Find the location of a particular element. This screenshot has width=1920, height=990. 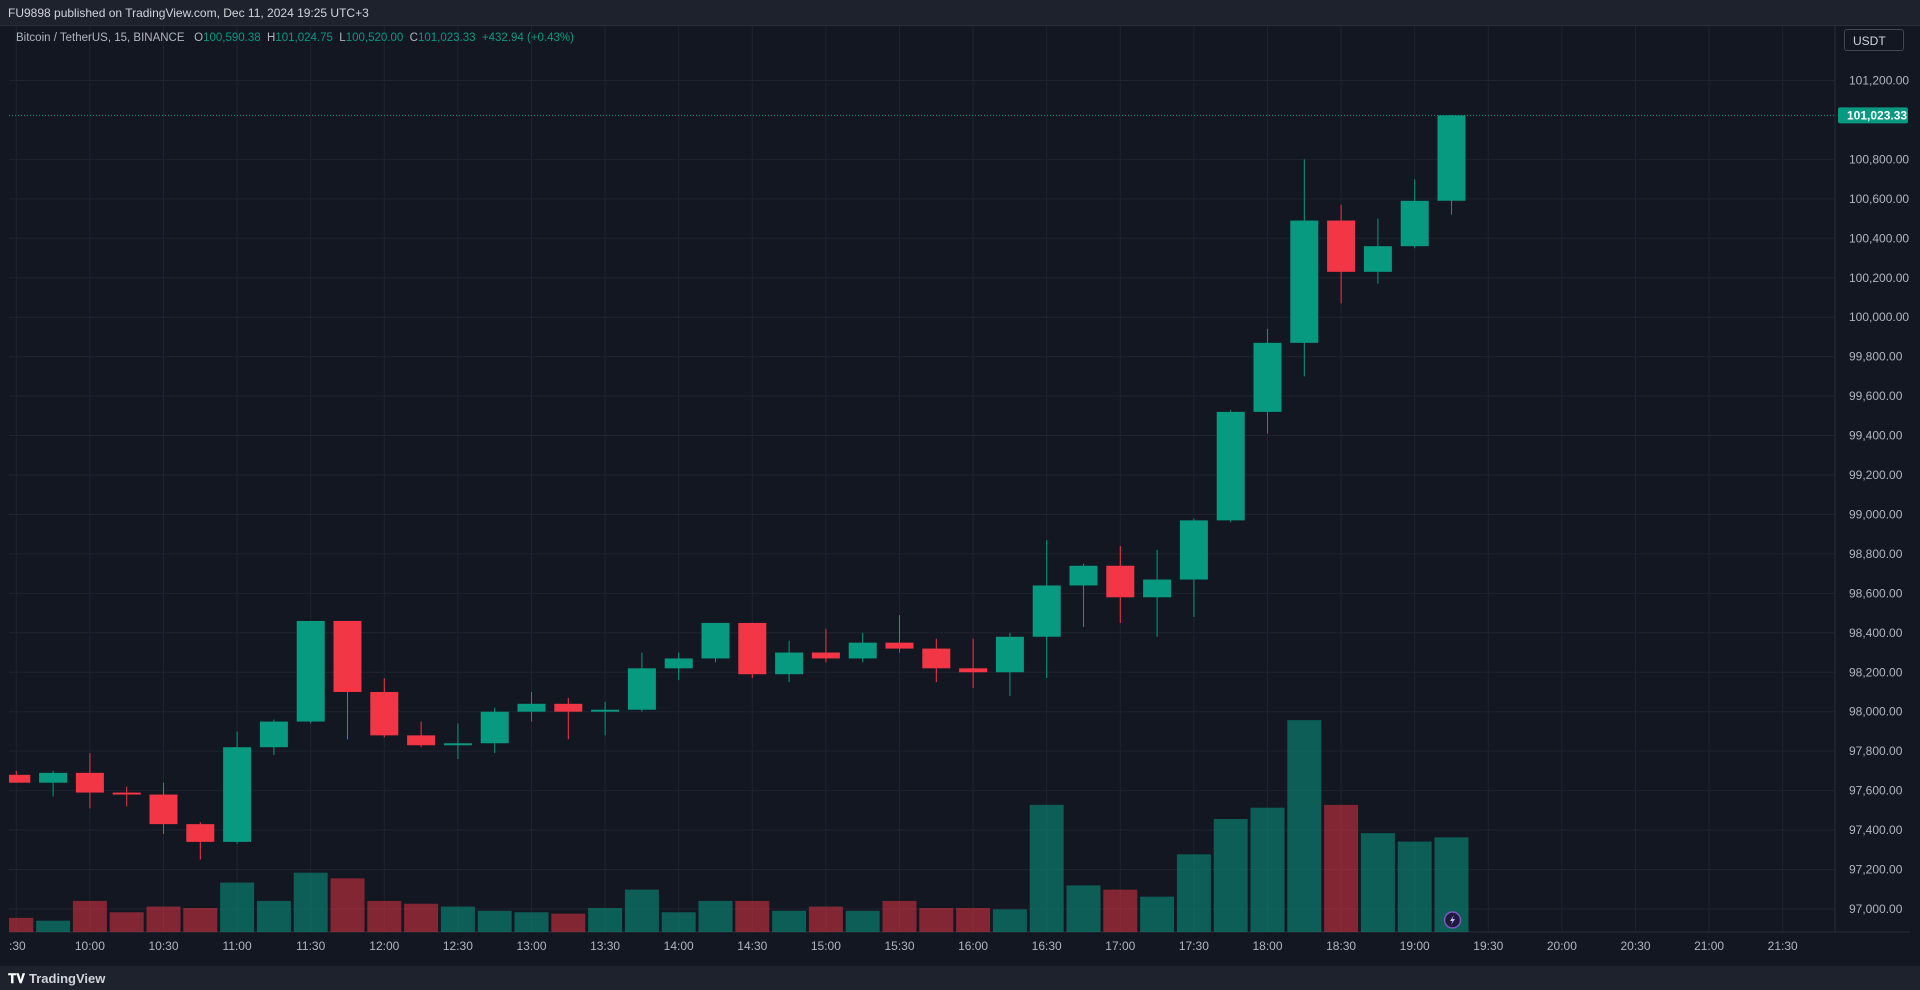

price-tick-label: 100,800.00 is located at coordinates (1879, 159).